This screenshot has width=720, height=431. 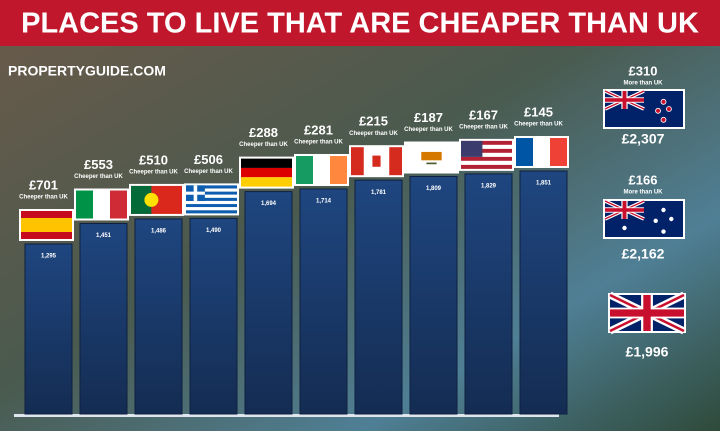 What do you see at coordinates (538, 111) in the screenshot?
I see `difference-label: £145` at bounding box center [538, 111].